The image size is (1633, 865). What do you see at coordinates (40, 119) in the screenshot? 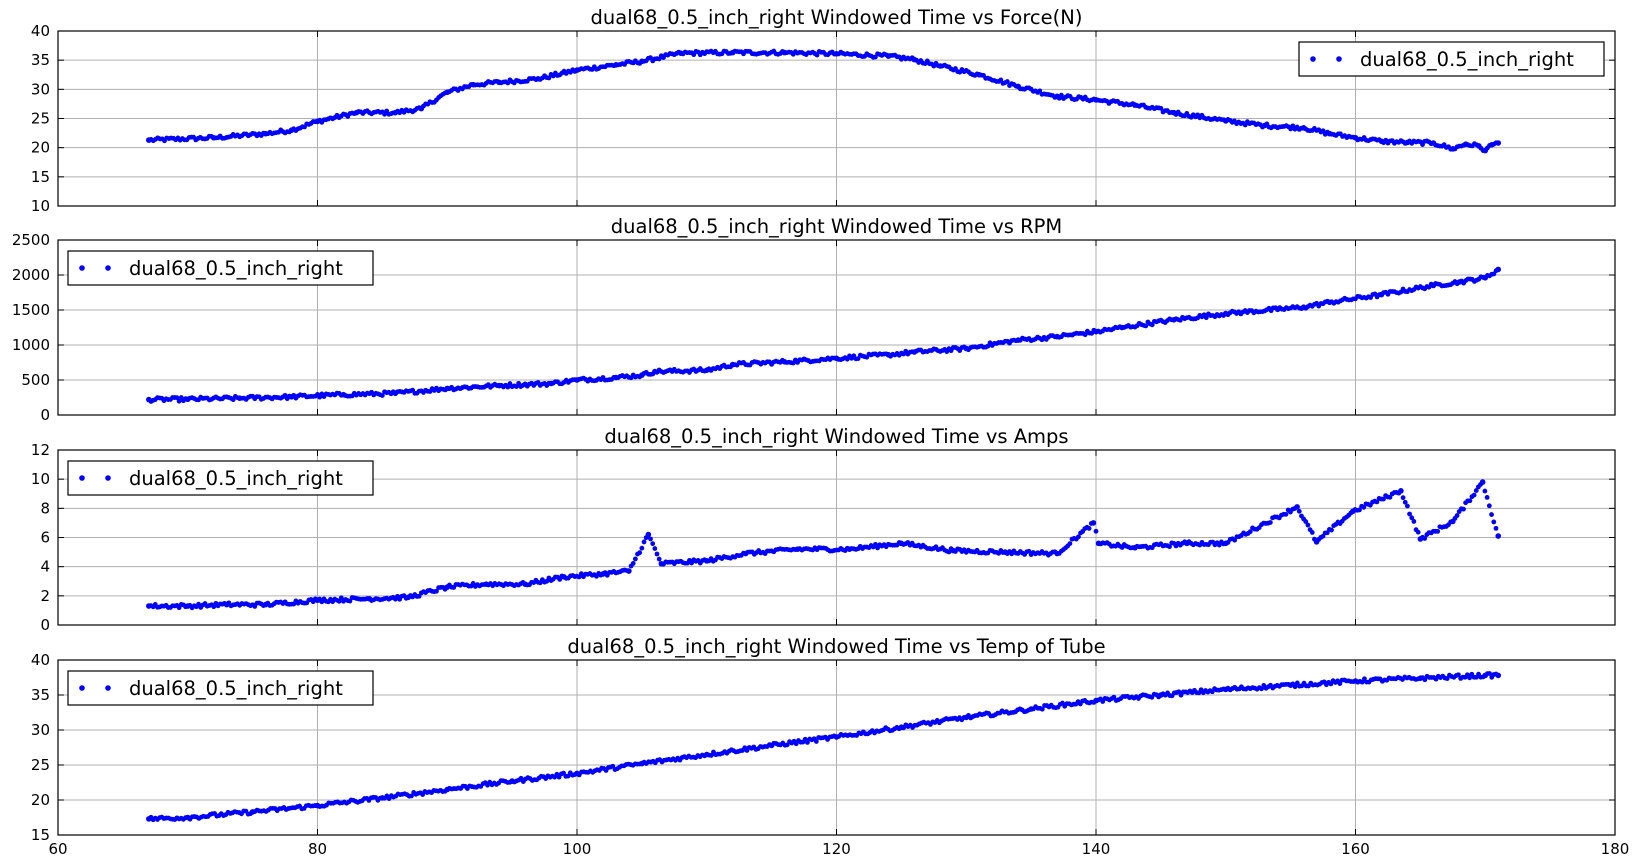
I see `y-tick-label-25: 25` at bounding box center [40, 119].